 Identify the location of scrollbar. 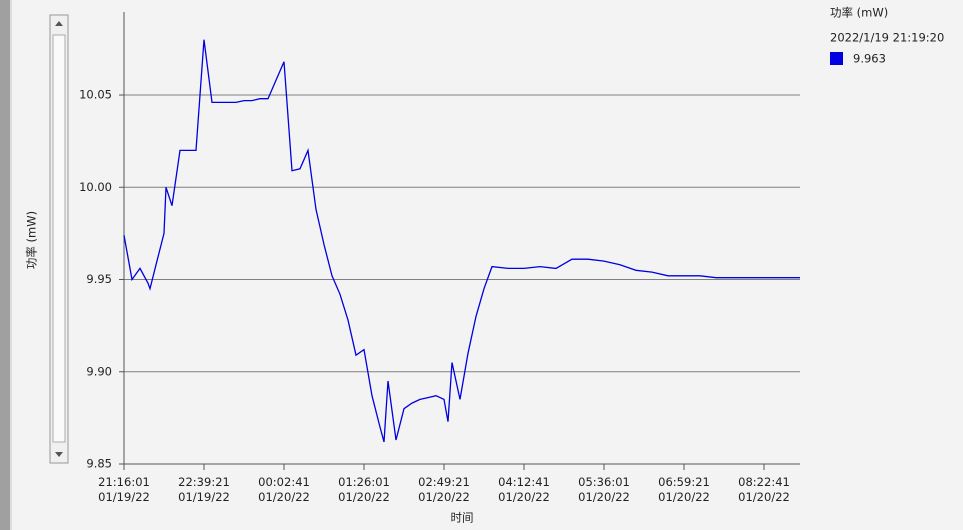
(59, 239).